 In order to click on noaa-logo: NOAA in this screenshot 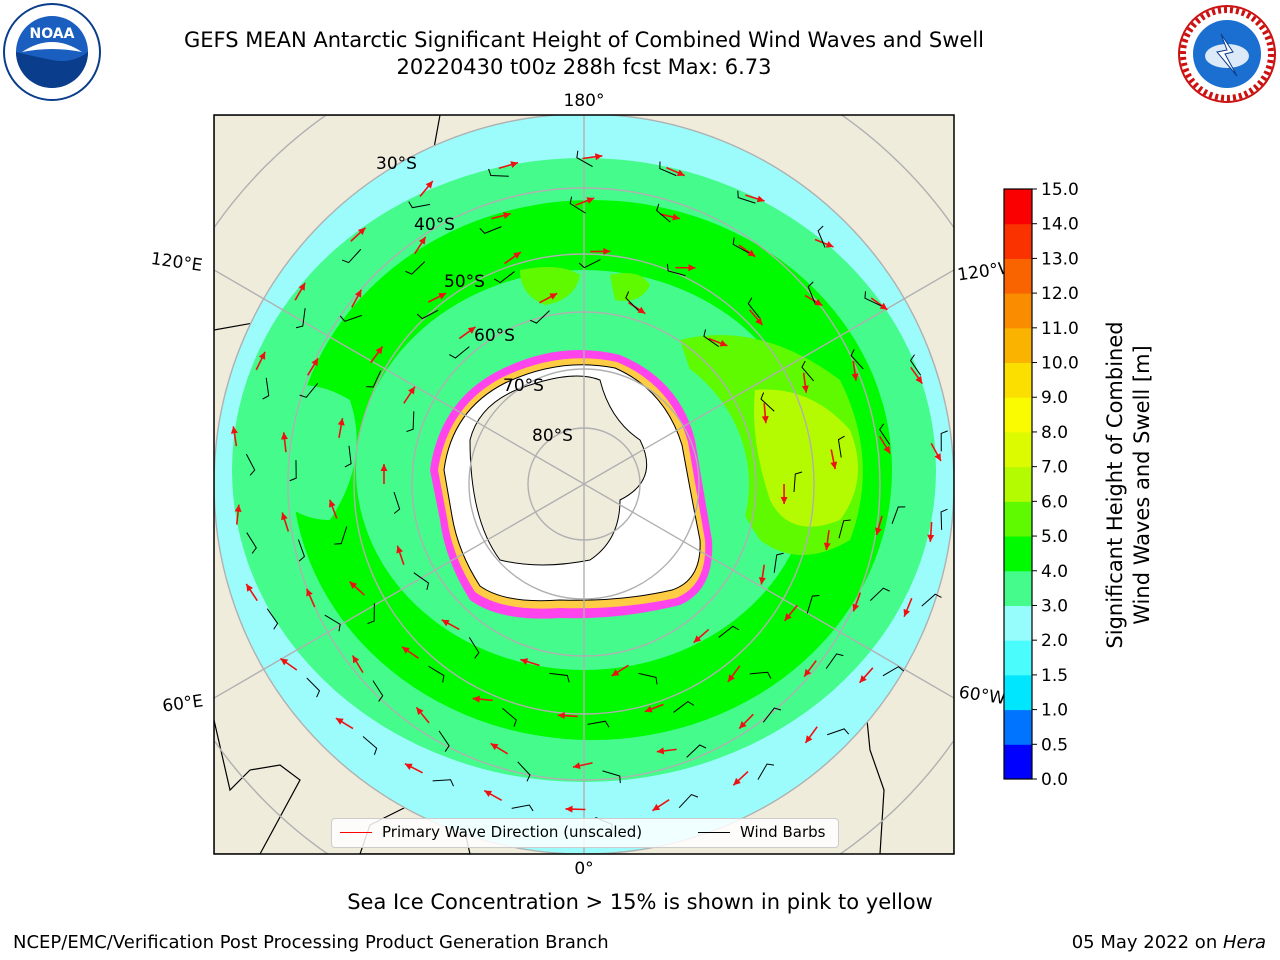, I will do `click(52, 52)`.